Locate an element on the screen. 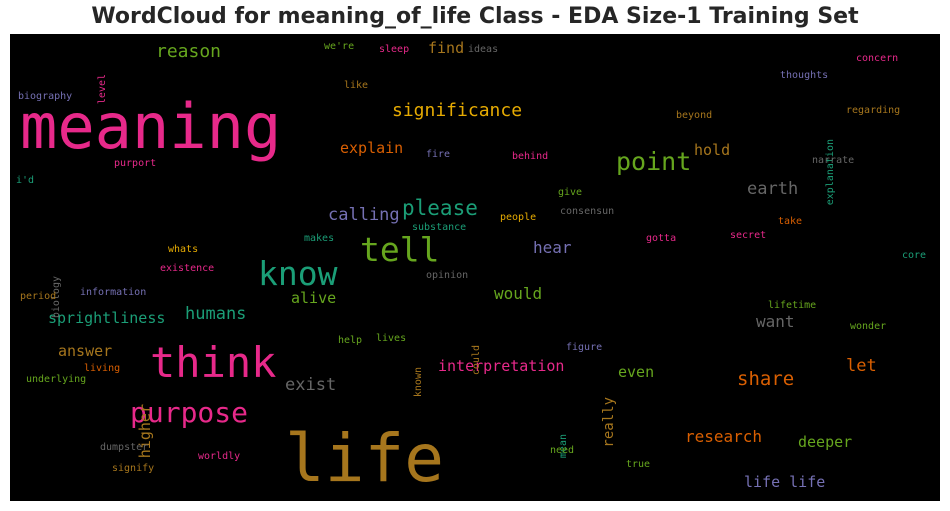 This screenshot has height=511, width=950. word-really: really is located at coordinates (609, 422).